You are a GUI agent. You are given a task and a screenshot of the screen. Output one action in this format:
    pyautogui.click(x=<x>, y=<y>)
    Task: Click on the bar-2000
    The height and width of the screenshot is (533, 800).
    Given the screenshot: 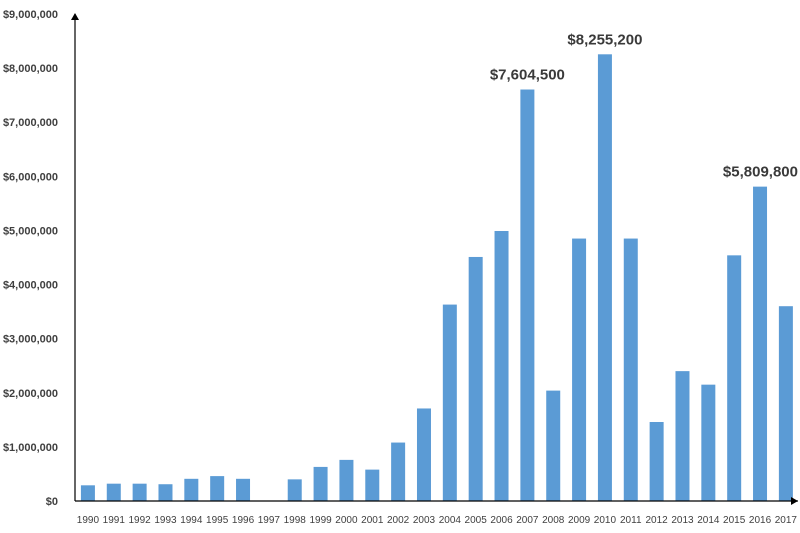 What is the action you would take?
    pyautogui.click(x=346, y=480)
    